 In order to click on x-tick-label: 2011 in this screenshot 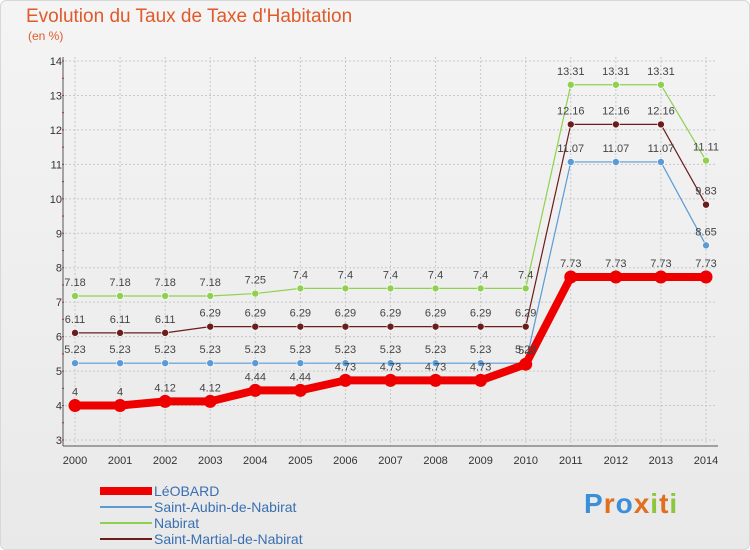, I will do `click(571, 461)`.